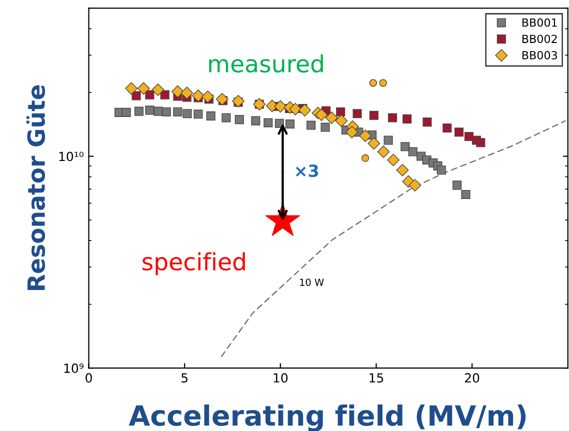 The width and height of the screenshot is (569, 431). Describe the element at coordinates (266, 63) in the screenshot. I see `annotation: measured` at that location.